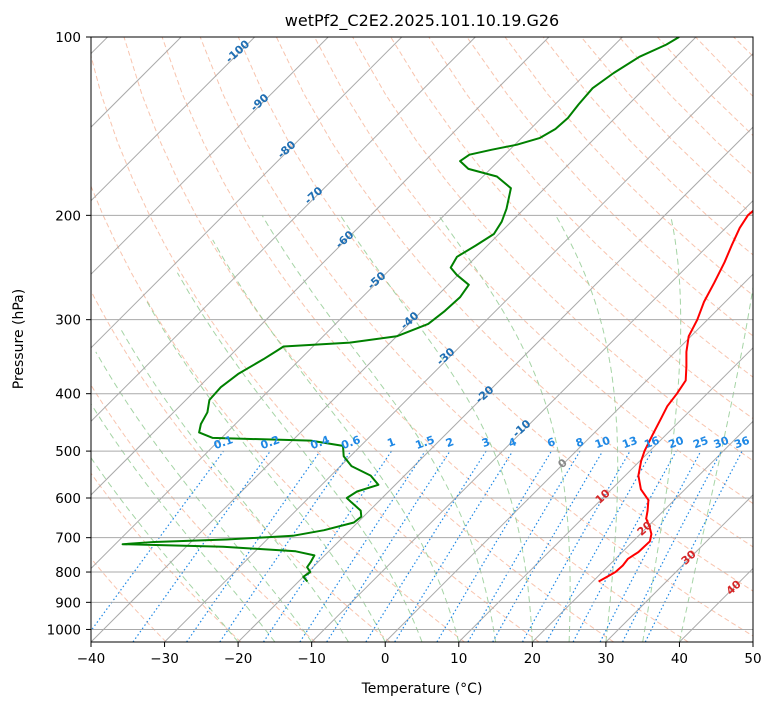 The width and height of the screenshot is (775, 708). Describe the element at coordinates (68, 395) in the screenshot. I see `y-tick-label: 400` at that location.